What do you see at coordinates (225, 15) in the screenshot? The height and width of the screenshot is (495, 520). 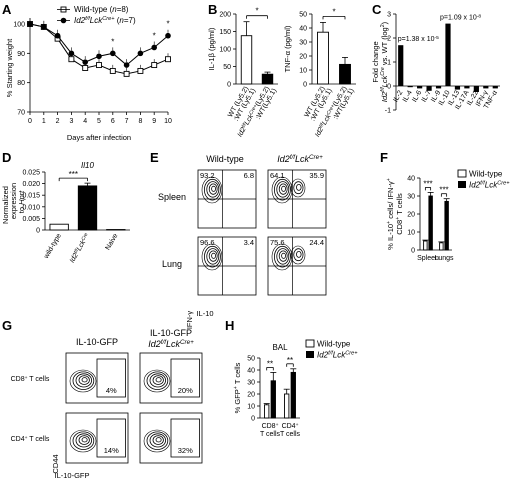 I see `b1-y-tick-label: 200` at bounding box center [225, 15].